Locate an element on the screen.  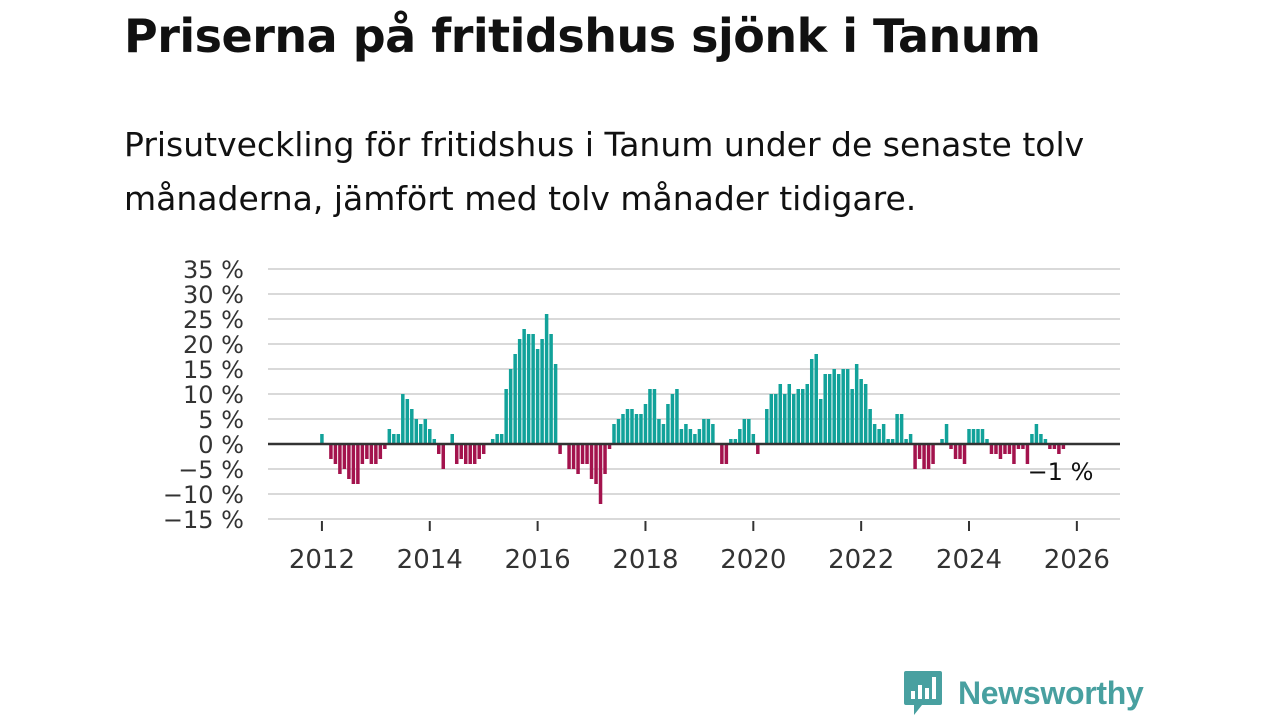
y-tick-label: −10 % is located at coordinates (203, 495).